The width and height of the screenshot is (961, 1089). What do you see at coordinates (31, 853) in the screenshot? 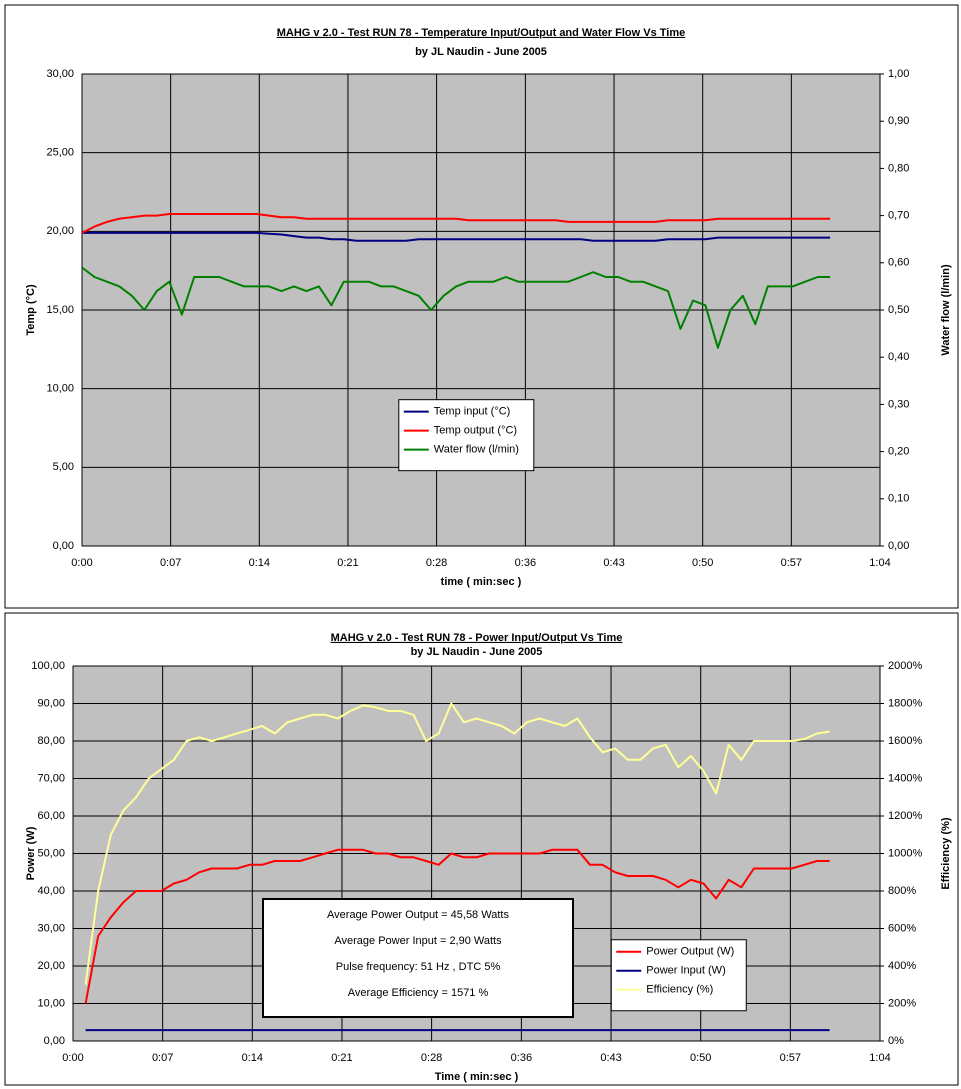
I see `y-axis-title: Power (W)` at bounding box center [31, 853].